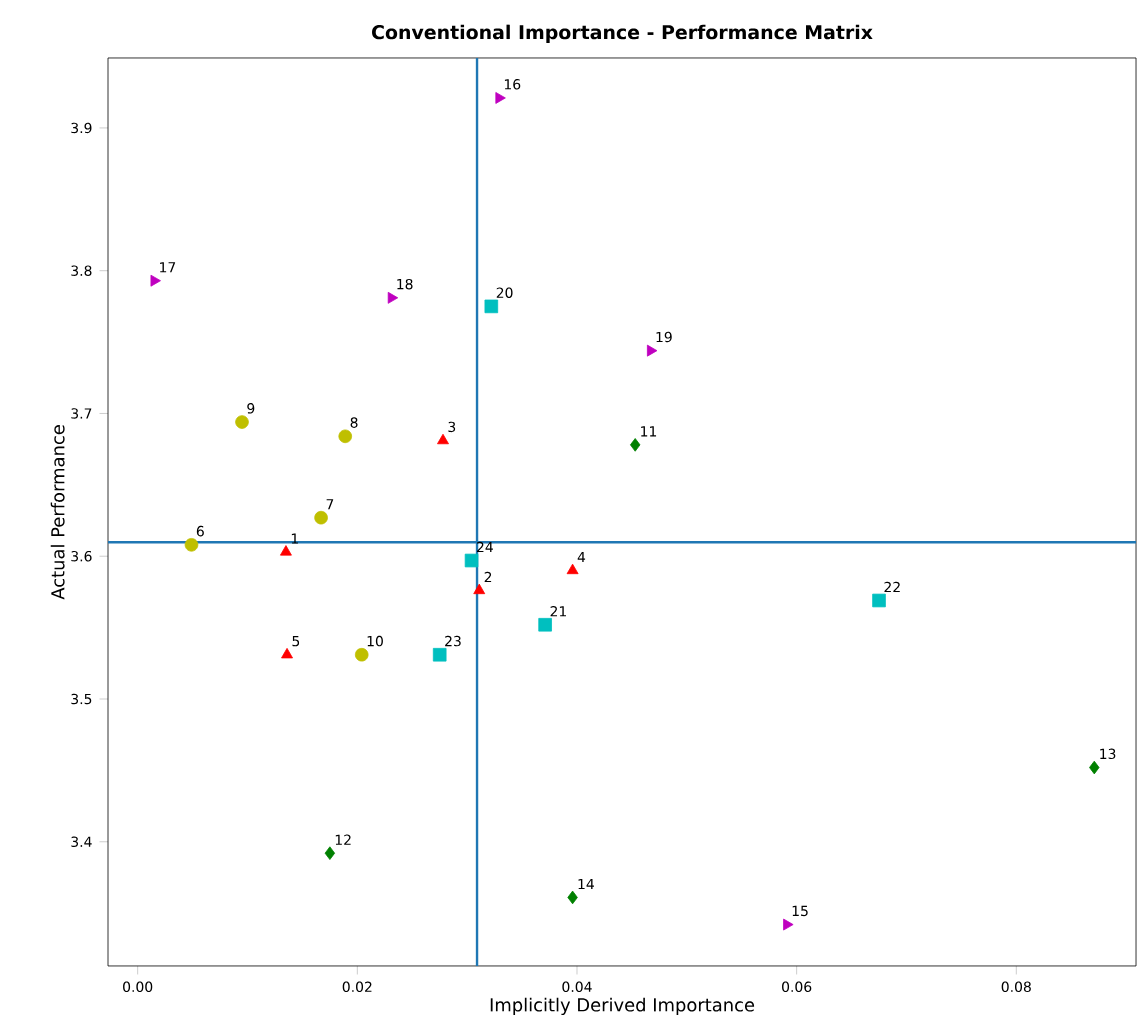 The image size is (1138, 1028). I want to click on y-axis-title: Actual Performance, so click(57, 512).